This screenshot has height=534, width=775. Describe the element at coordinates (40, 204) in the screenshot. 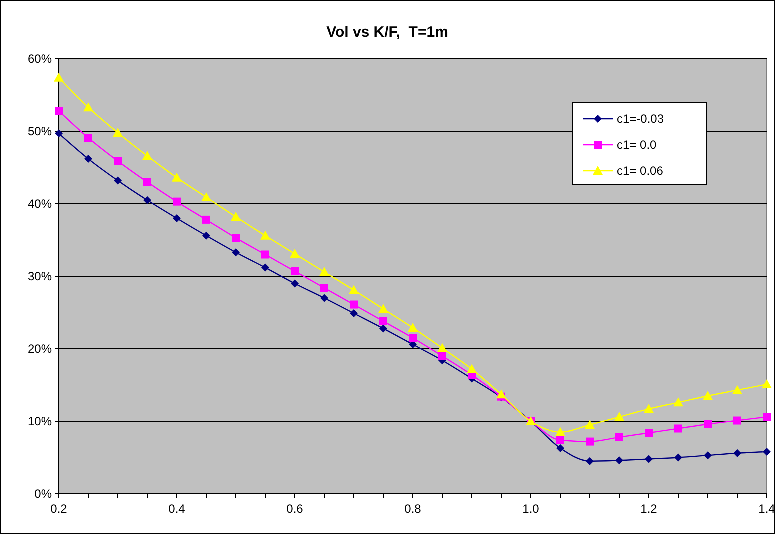

I see `y-tick-label: 40%` at that location.